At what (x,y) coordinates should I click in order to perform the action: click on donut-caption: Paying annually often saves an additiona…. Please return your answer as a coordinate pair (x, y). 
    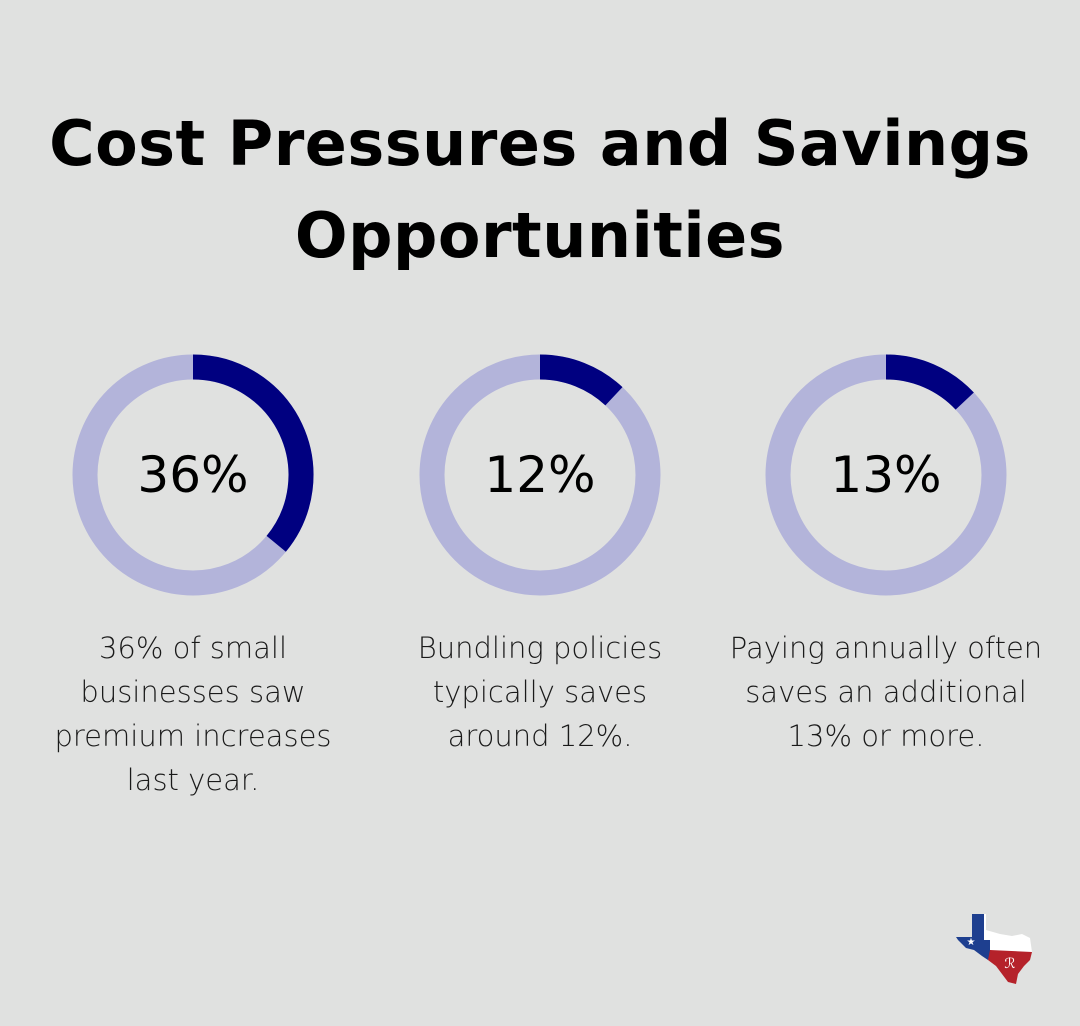
    Looking at the image, I should click on (886, 692).